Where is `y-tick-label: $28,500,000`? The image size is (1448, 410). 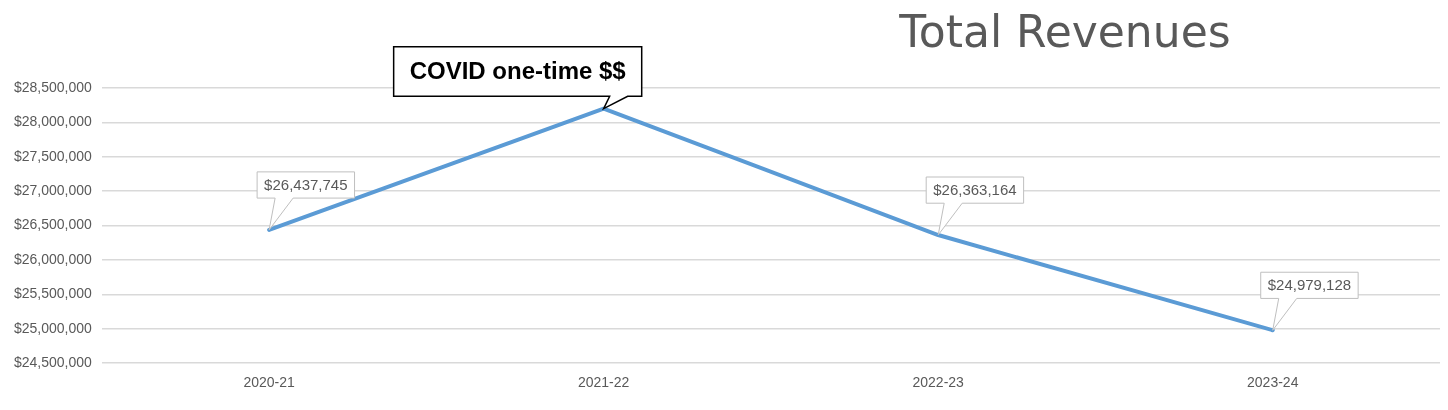 y-tick-label: $28,500,000 is located at coordinates (53, 86).